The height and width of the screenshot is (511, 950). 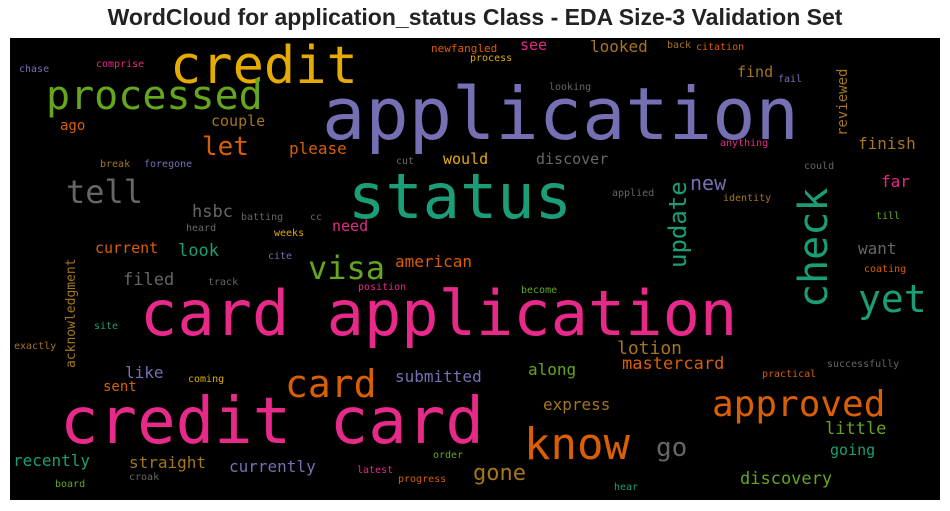 I want to click on word-applied: applied, so click(x=633, y=193).